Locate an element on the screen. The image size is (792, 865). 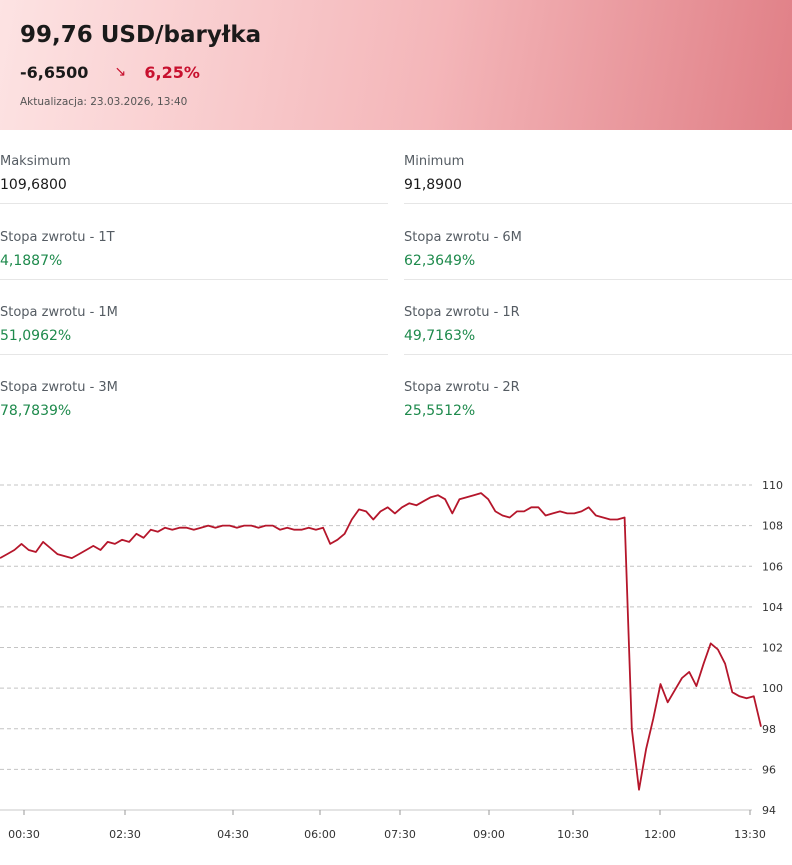
arrow-down-right-icon: ↘ is located at coordinates (120, 72).